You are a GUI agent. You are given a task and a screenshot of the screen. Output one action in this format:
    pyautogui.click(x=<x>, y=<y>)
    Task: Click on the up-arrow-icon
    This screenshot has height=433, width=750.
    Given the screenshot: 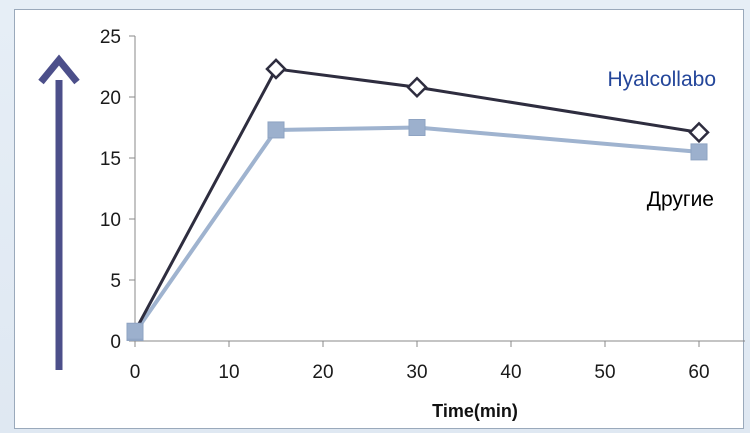 What is the action you would take?
    pyautogui.click(x=59, y=212)
    